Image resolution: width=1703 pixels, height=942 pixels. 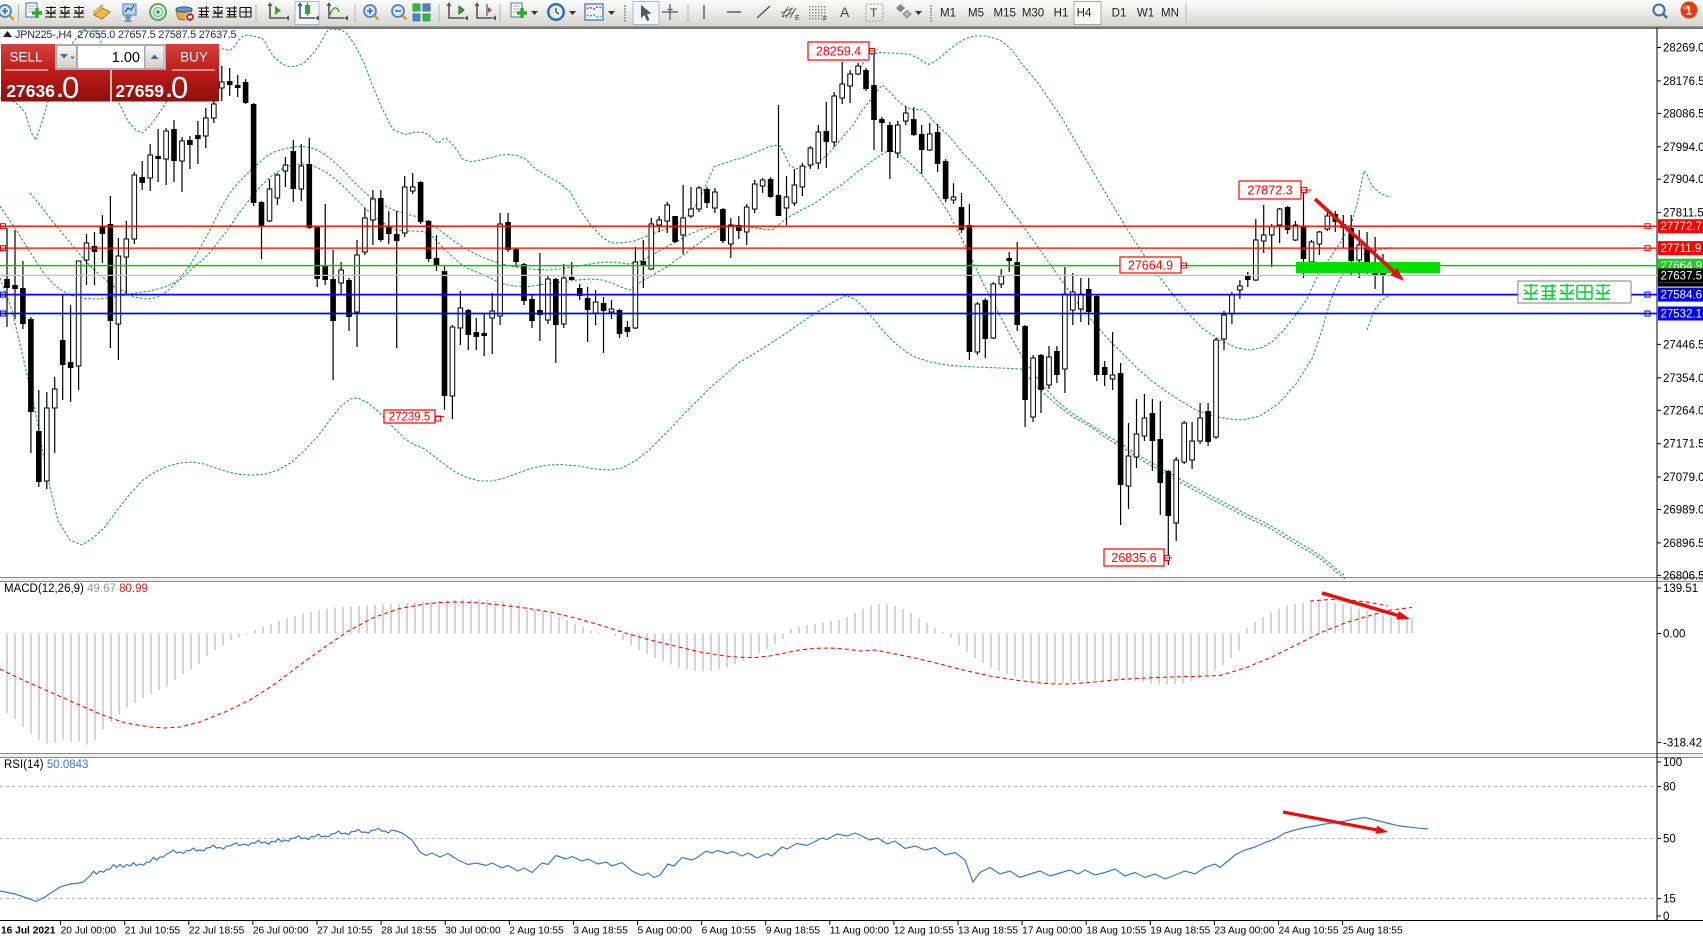 I want to click on svg-text: M5, so click(x=976, y=14).